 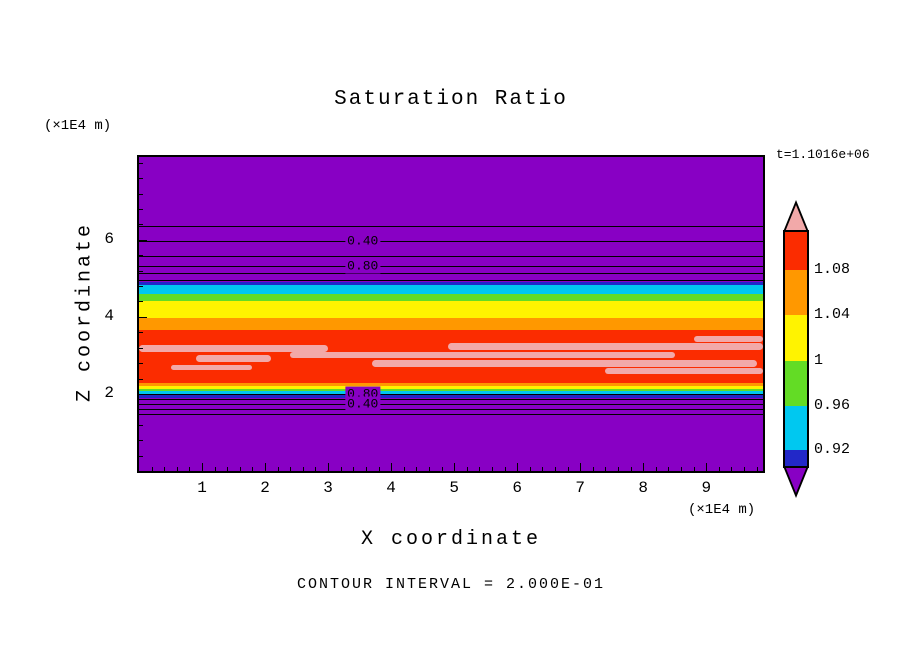 What do you see at coordinates (451, 584) in the screenshot?
I see `contour-interval-note: CONTOUR INTERVAL = 2.000E-01` at bounding box center [451, 584].